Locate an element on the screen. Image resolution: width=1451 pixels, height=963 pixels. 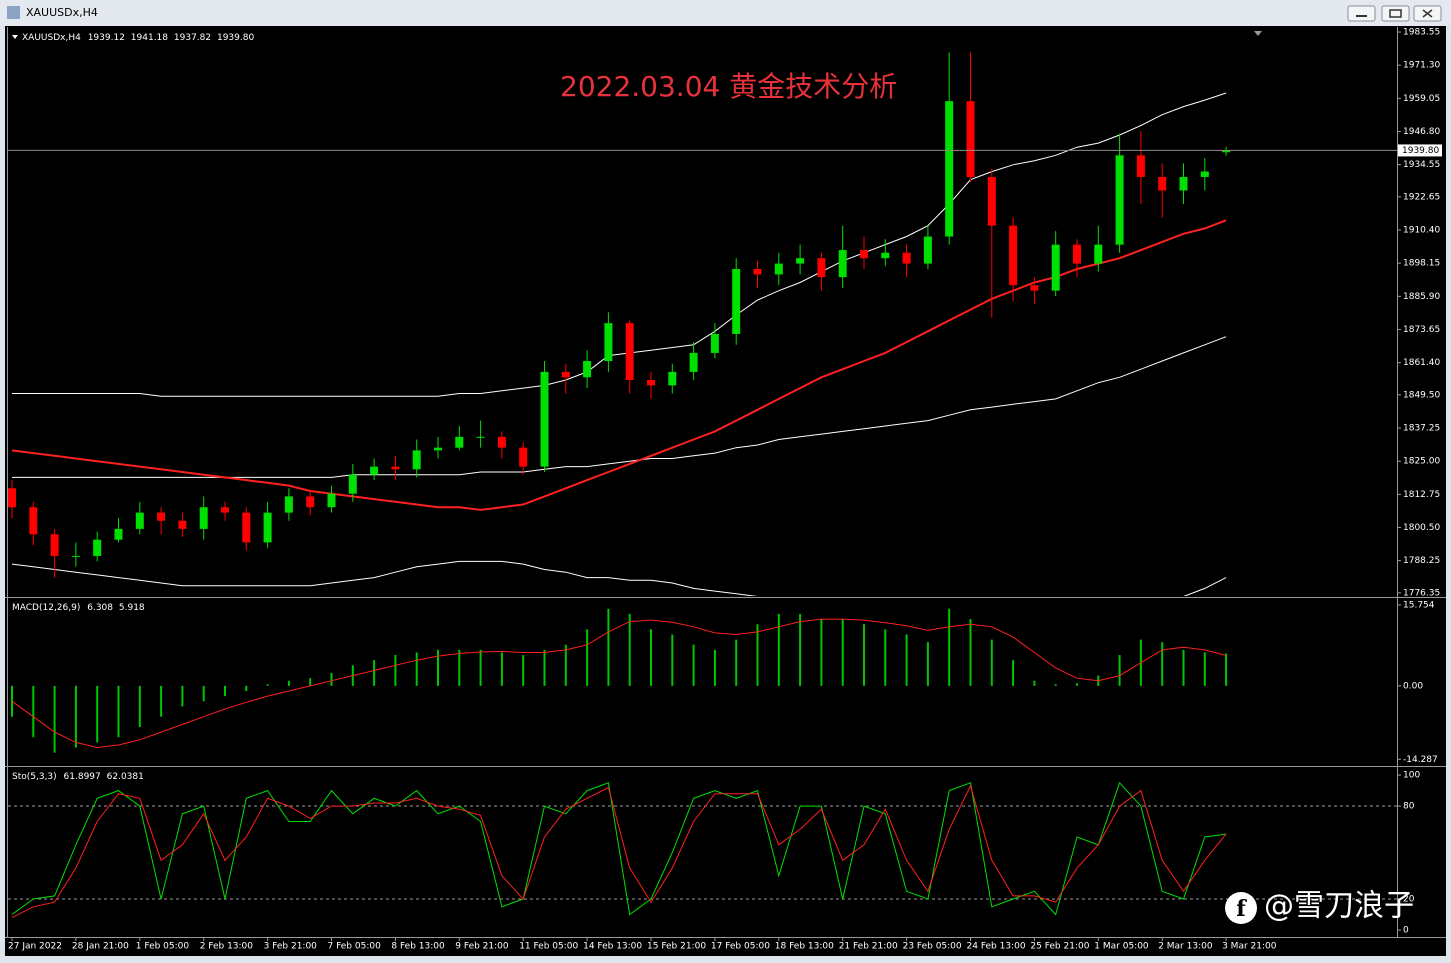
y-tick-label: 1971.30 is located at coordinates (1421, 66).